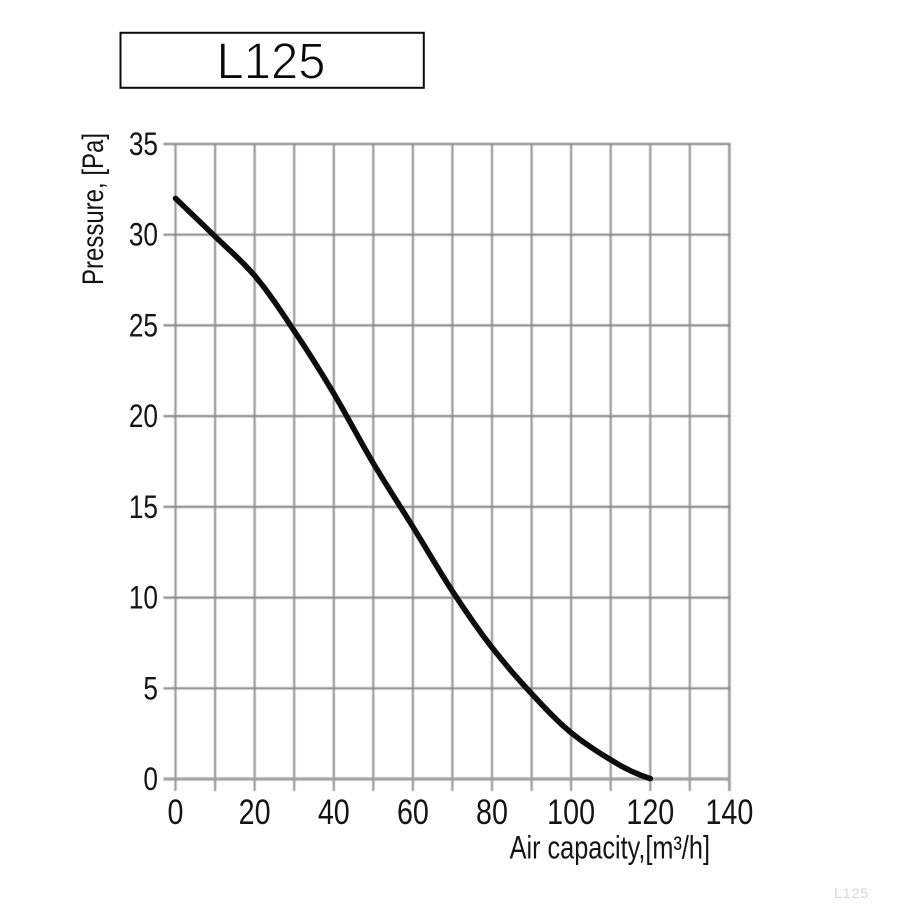  I want to click on svg-text: 60, so click(413, 811).